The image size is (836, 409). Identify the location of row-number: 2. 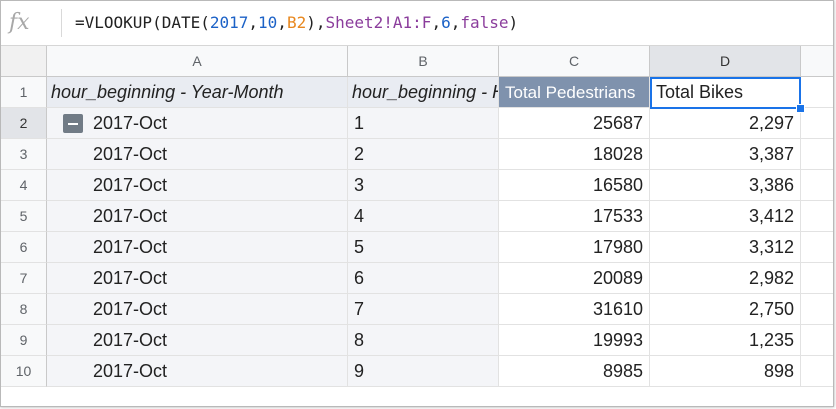
(24, 123).